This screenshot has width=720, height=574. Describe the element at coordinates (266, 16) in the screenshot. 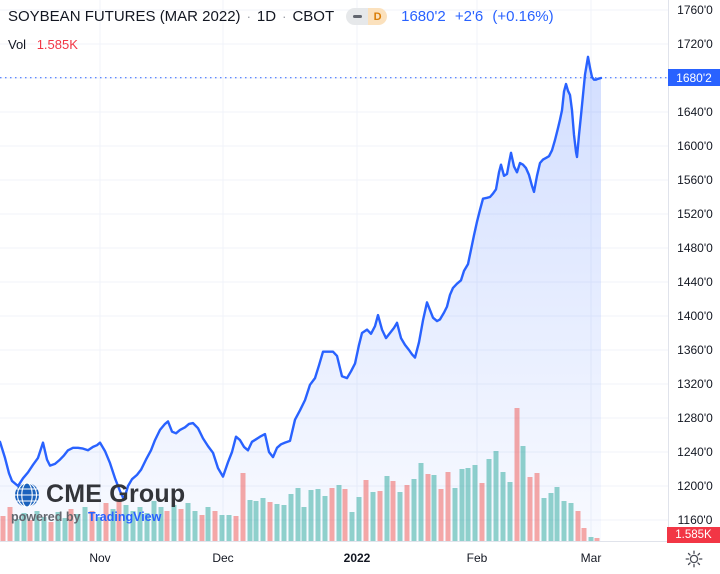

I see `interval-label: 1D` at that location.